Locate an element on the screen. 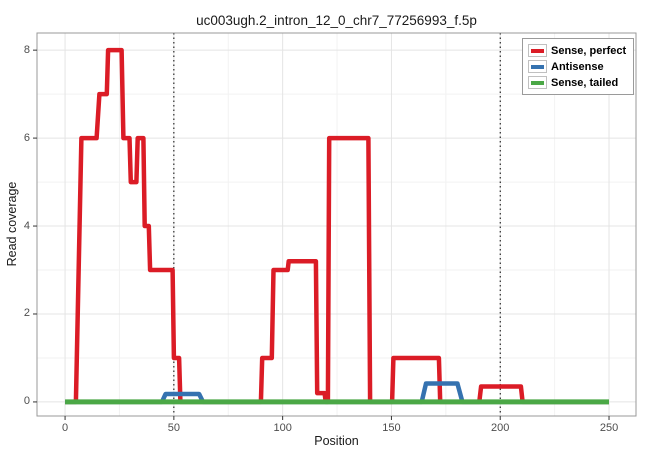  legend-entry: Sense, perfect is located at coordinates (577, 50).